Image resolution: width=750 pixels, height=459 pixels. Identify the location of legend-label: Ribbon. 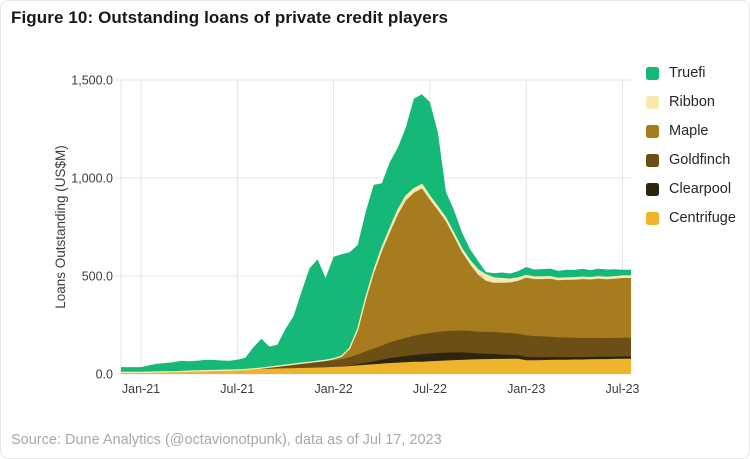
(692, 102).